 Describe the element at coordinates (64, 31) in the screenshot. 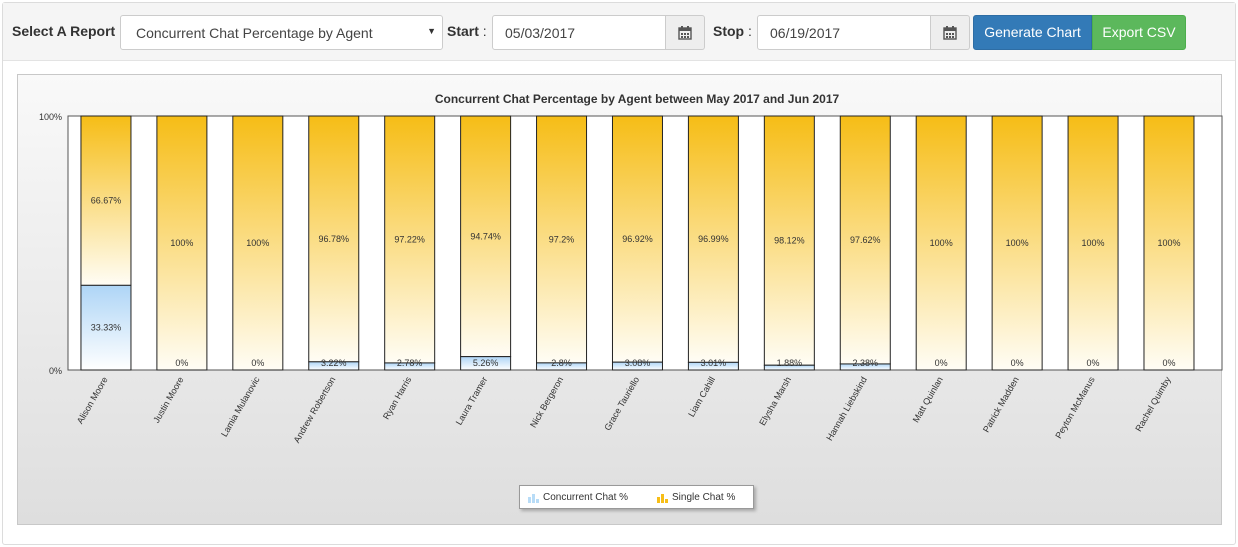

I see `report-label: Select A Report` at that location.